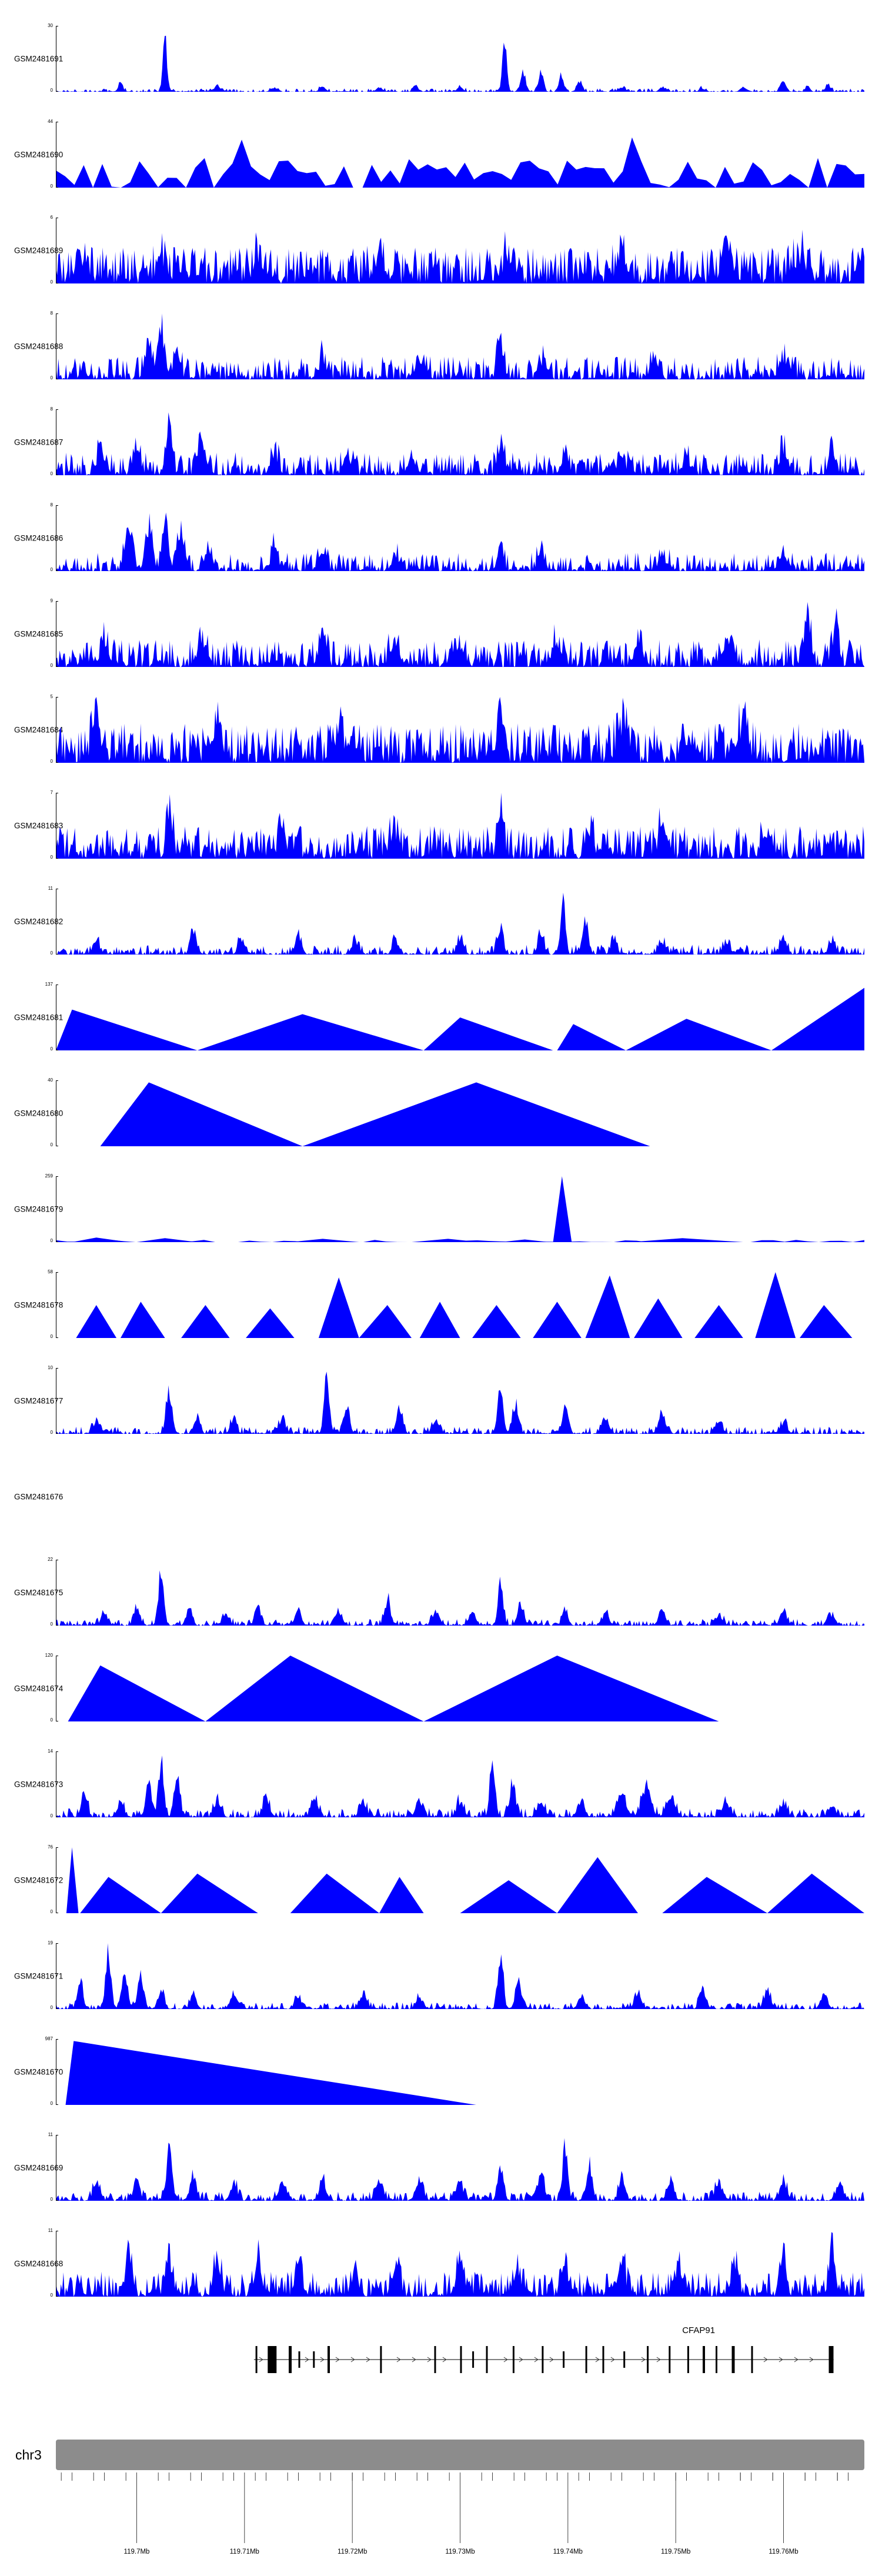 Image resolution: width=882 pixels, height=2576 pixels. I want to click on coverage-track-row: GSM2481682 11 0, so click(441, 921).